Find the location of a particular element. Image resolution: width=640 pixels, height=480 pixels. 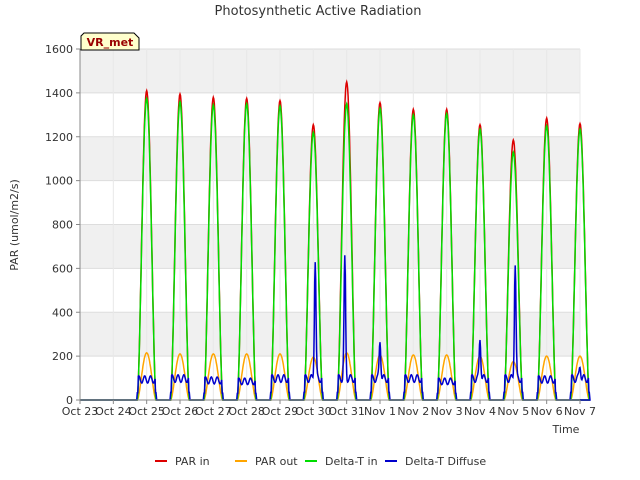

legend-item: Delta-T in is located at coordinates (341, 461).